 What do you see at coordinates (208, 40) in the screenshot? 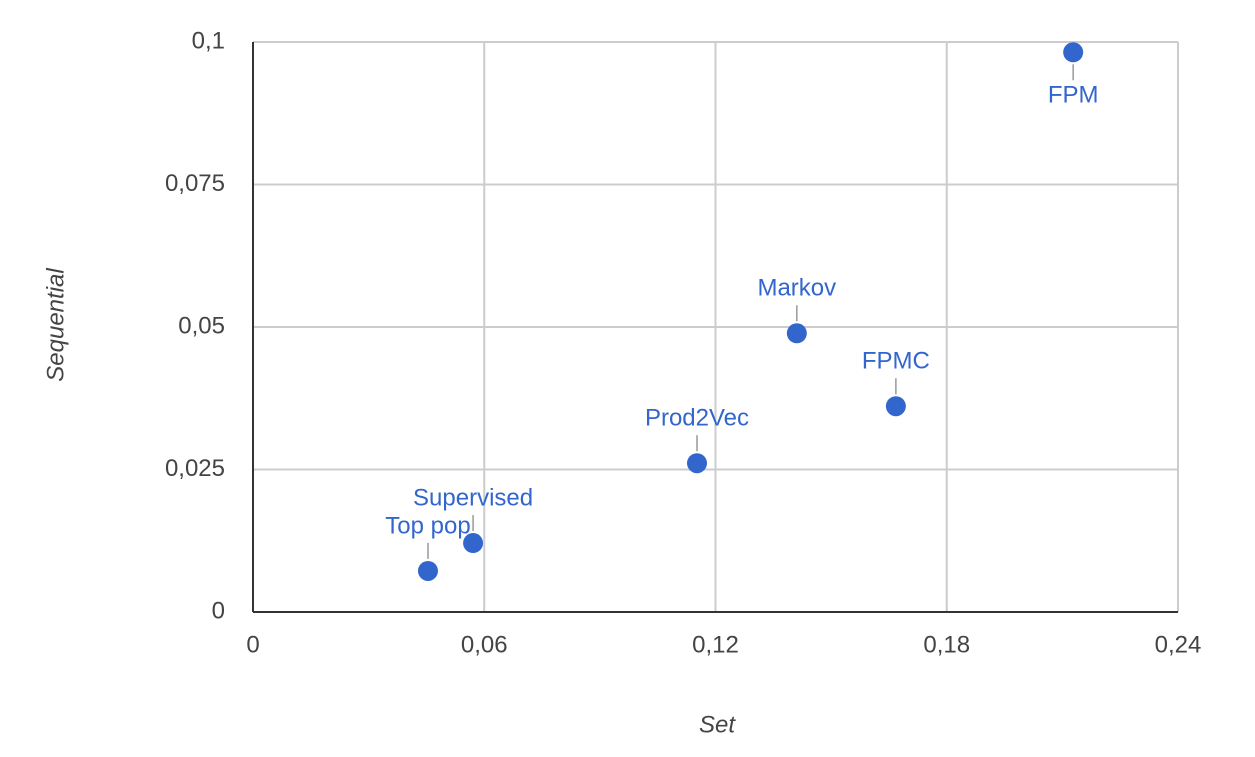
I see `y-tick-label: 0,1` at bounding box center [208, 40].